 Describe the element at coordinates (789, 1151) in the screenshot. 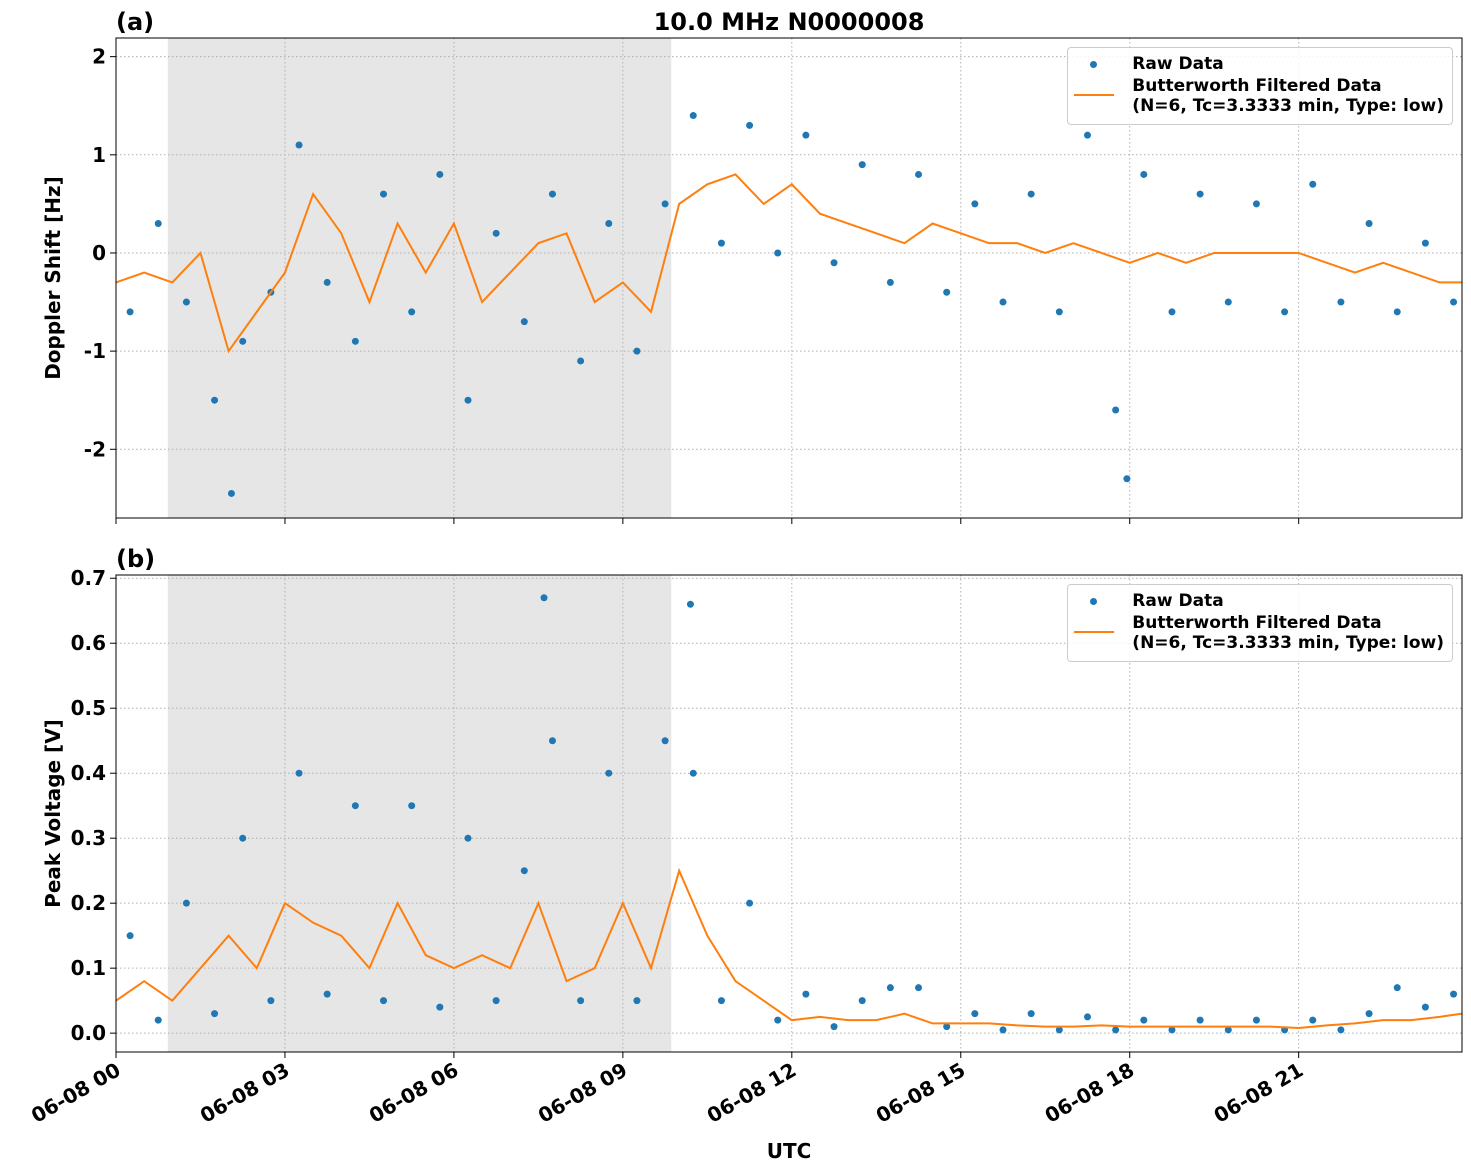

I see `x-axis-label: UTC` at that location.